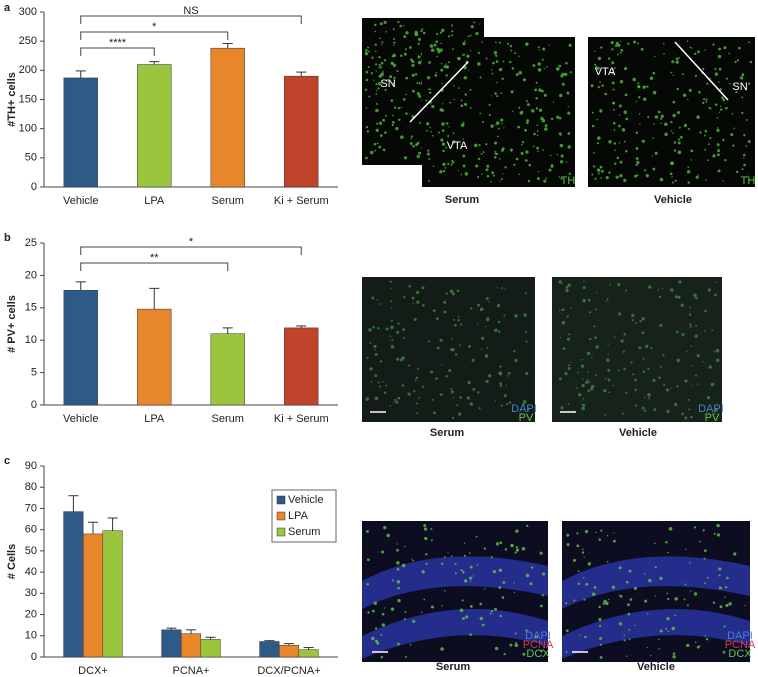 The width and height of the screenshot is (758, 677). Describe the element at coordinates (748, 181) in the screenshot. I see `image-label: TH` at that location.